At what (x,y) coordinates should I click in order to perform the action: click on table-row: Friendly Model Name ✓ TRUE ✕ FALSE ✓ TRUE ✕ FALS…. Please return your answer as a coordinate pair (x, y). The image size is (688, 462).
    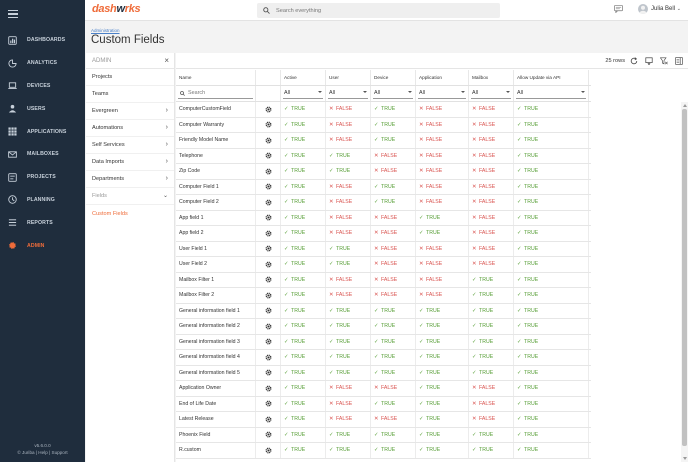
    Looking at the image, I should click on (383, 141).